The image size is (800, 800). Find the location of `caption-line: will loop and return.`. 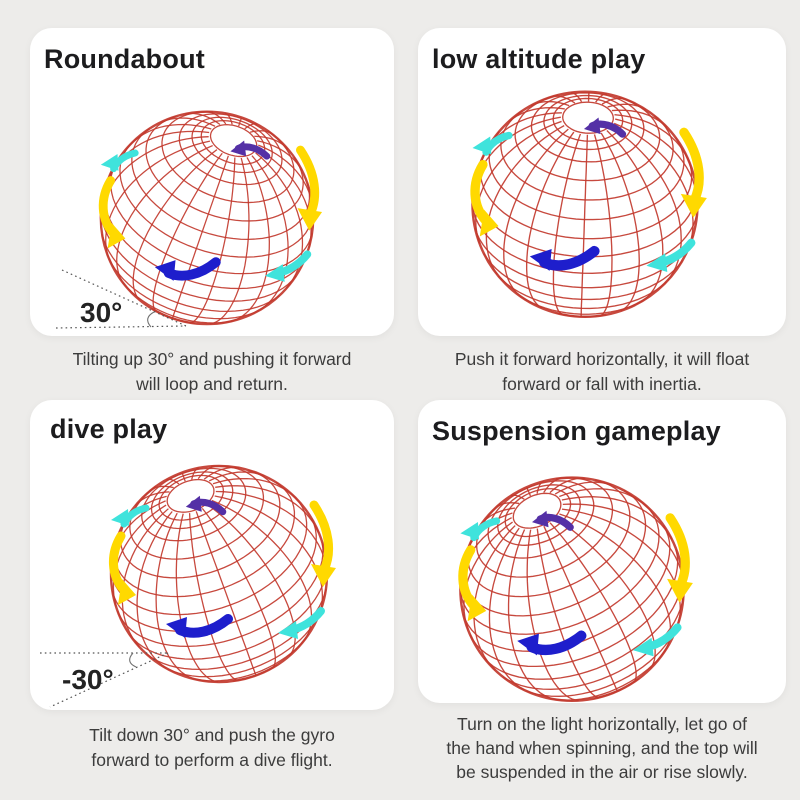

caption-line: will loop and return. is located at coordinates (212, 383).